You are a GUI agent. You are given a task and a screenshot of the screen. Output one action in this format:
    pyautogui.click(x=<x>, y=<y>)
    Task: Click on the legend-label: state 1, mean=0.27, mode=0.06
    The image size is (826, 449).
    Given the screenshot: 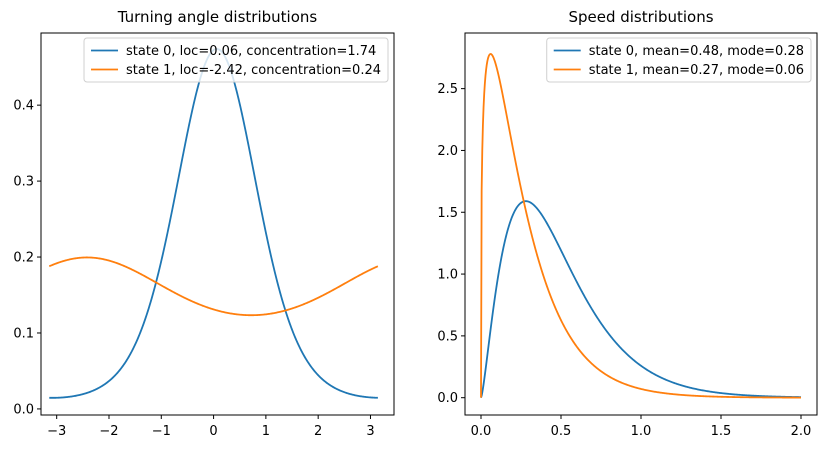 What is the action you would take?
    pyautogui.click(x=696, y=70)
    